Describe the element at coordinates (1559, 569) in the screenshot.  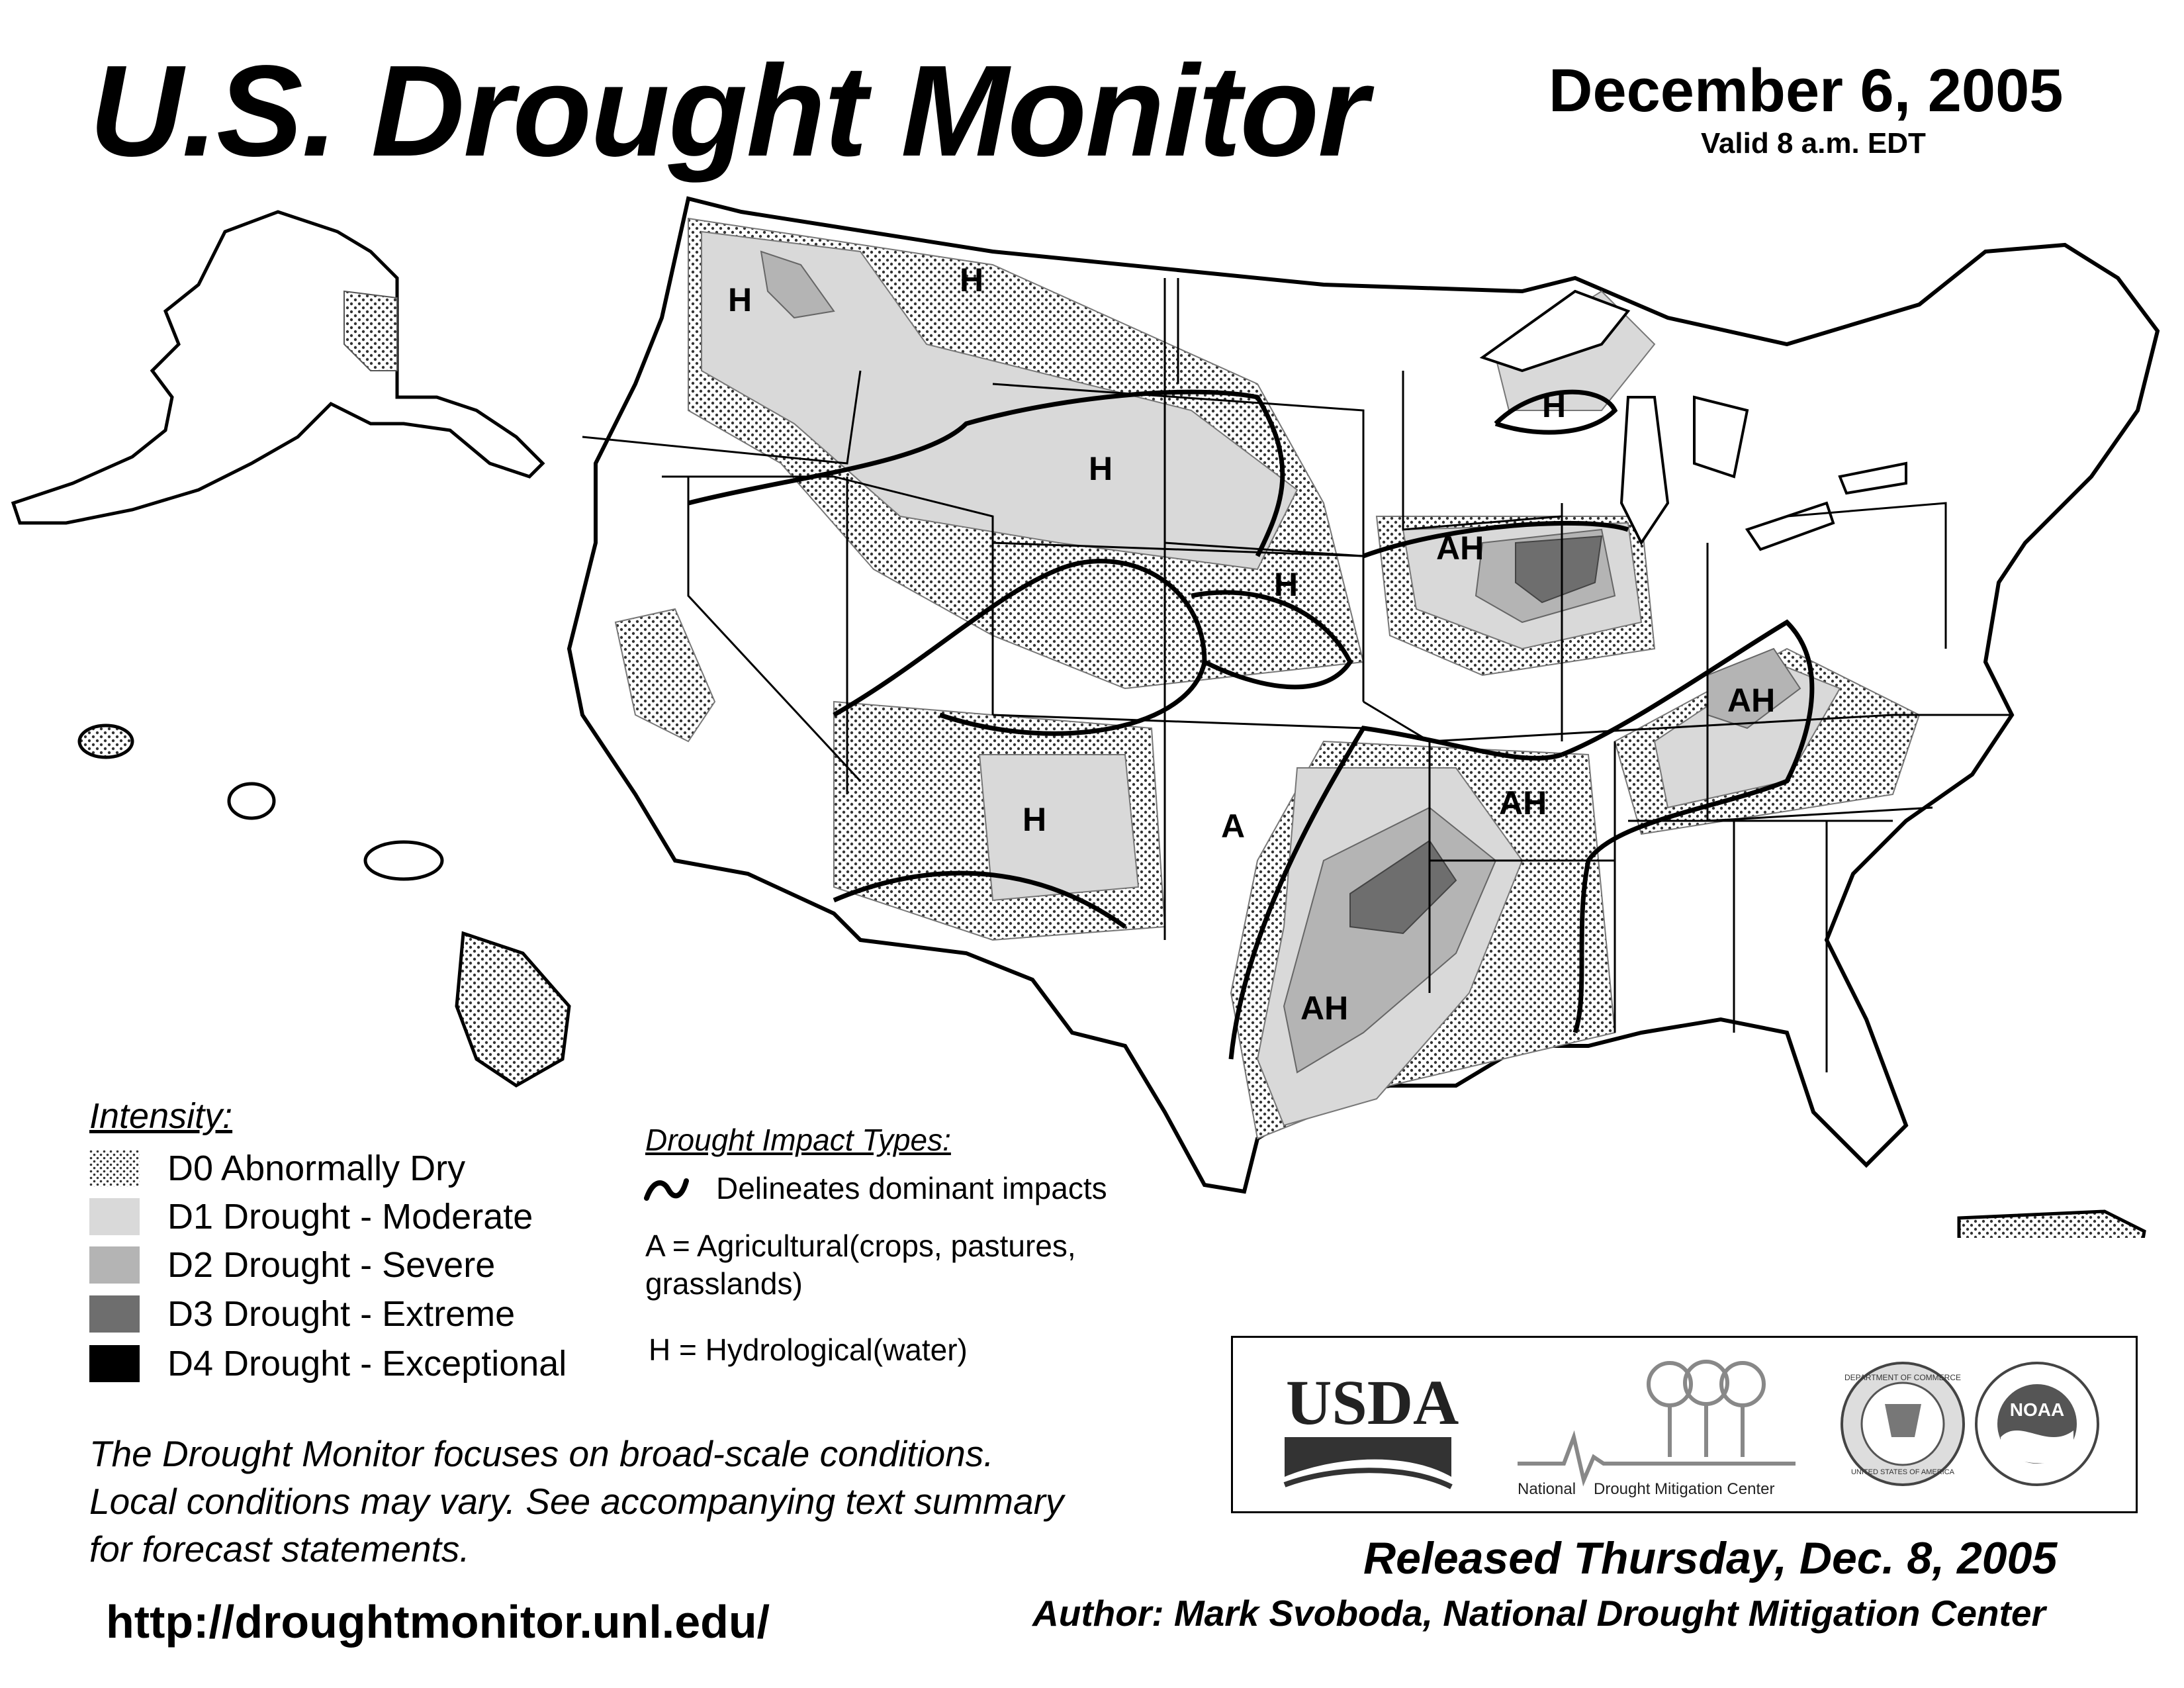
I see `d3-illinois` at that location.